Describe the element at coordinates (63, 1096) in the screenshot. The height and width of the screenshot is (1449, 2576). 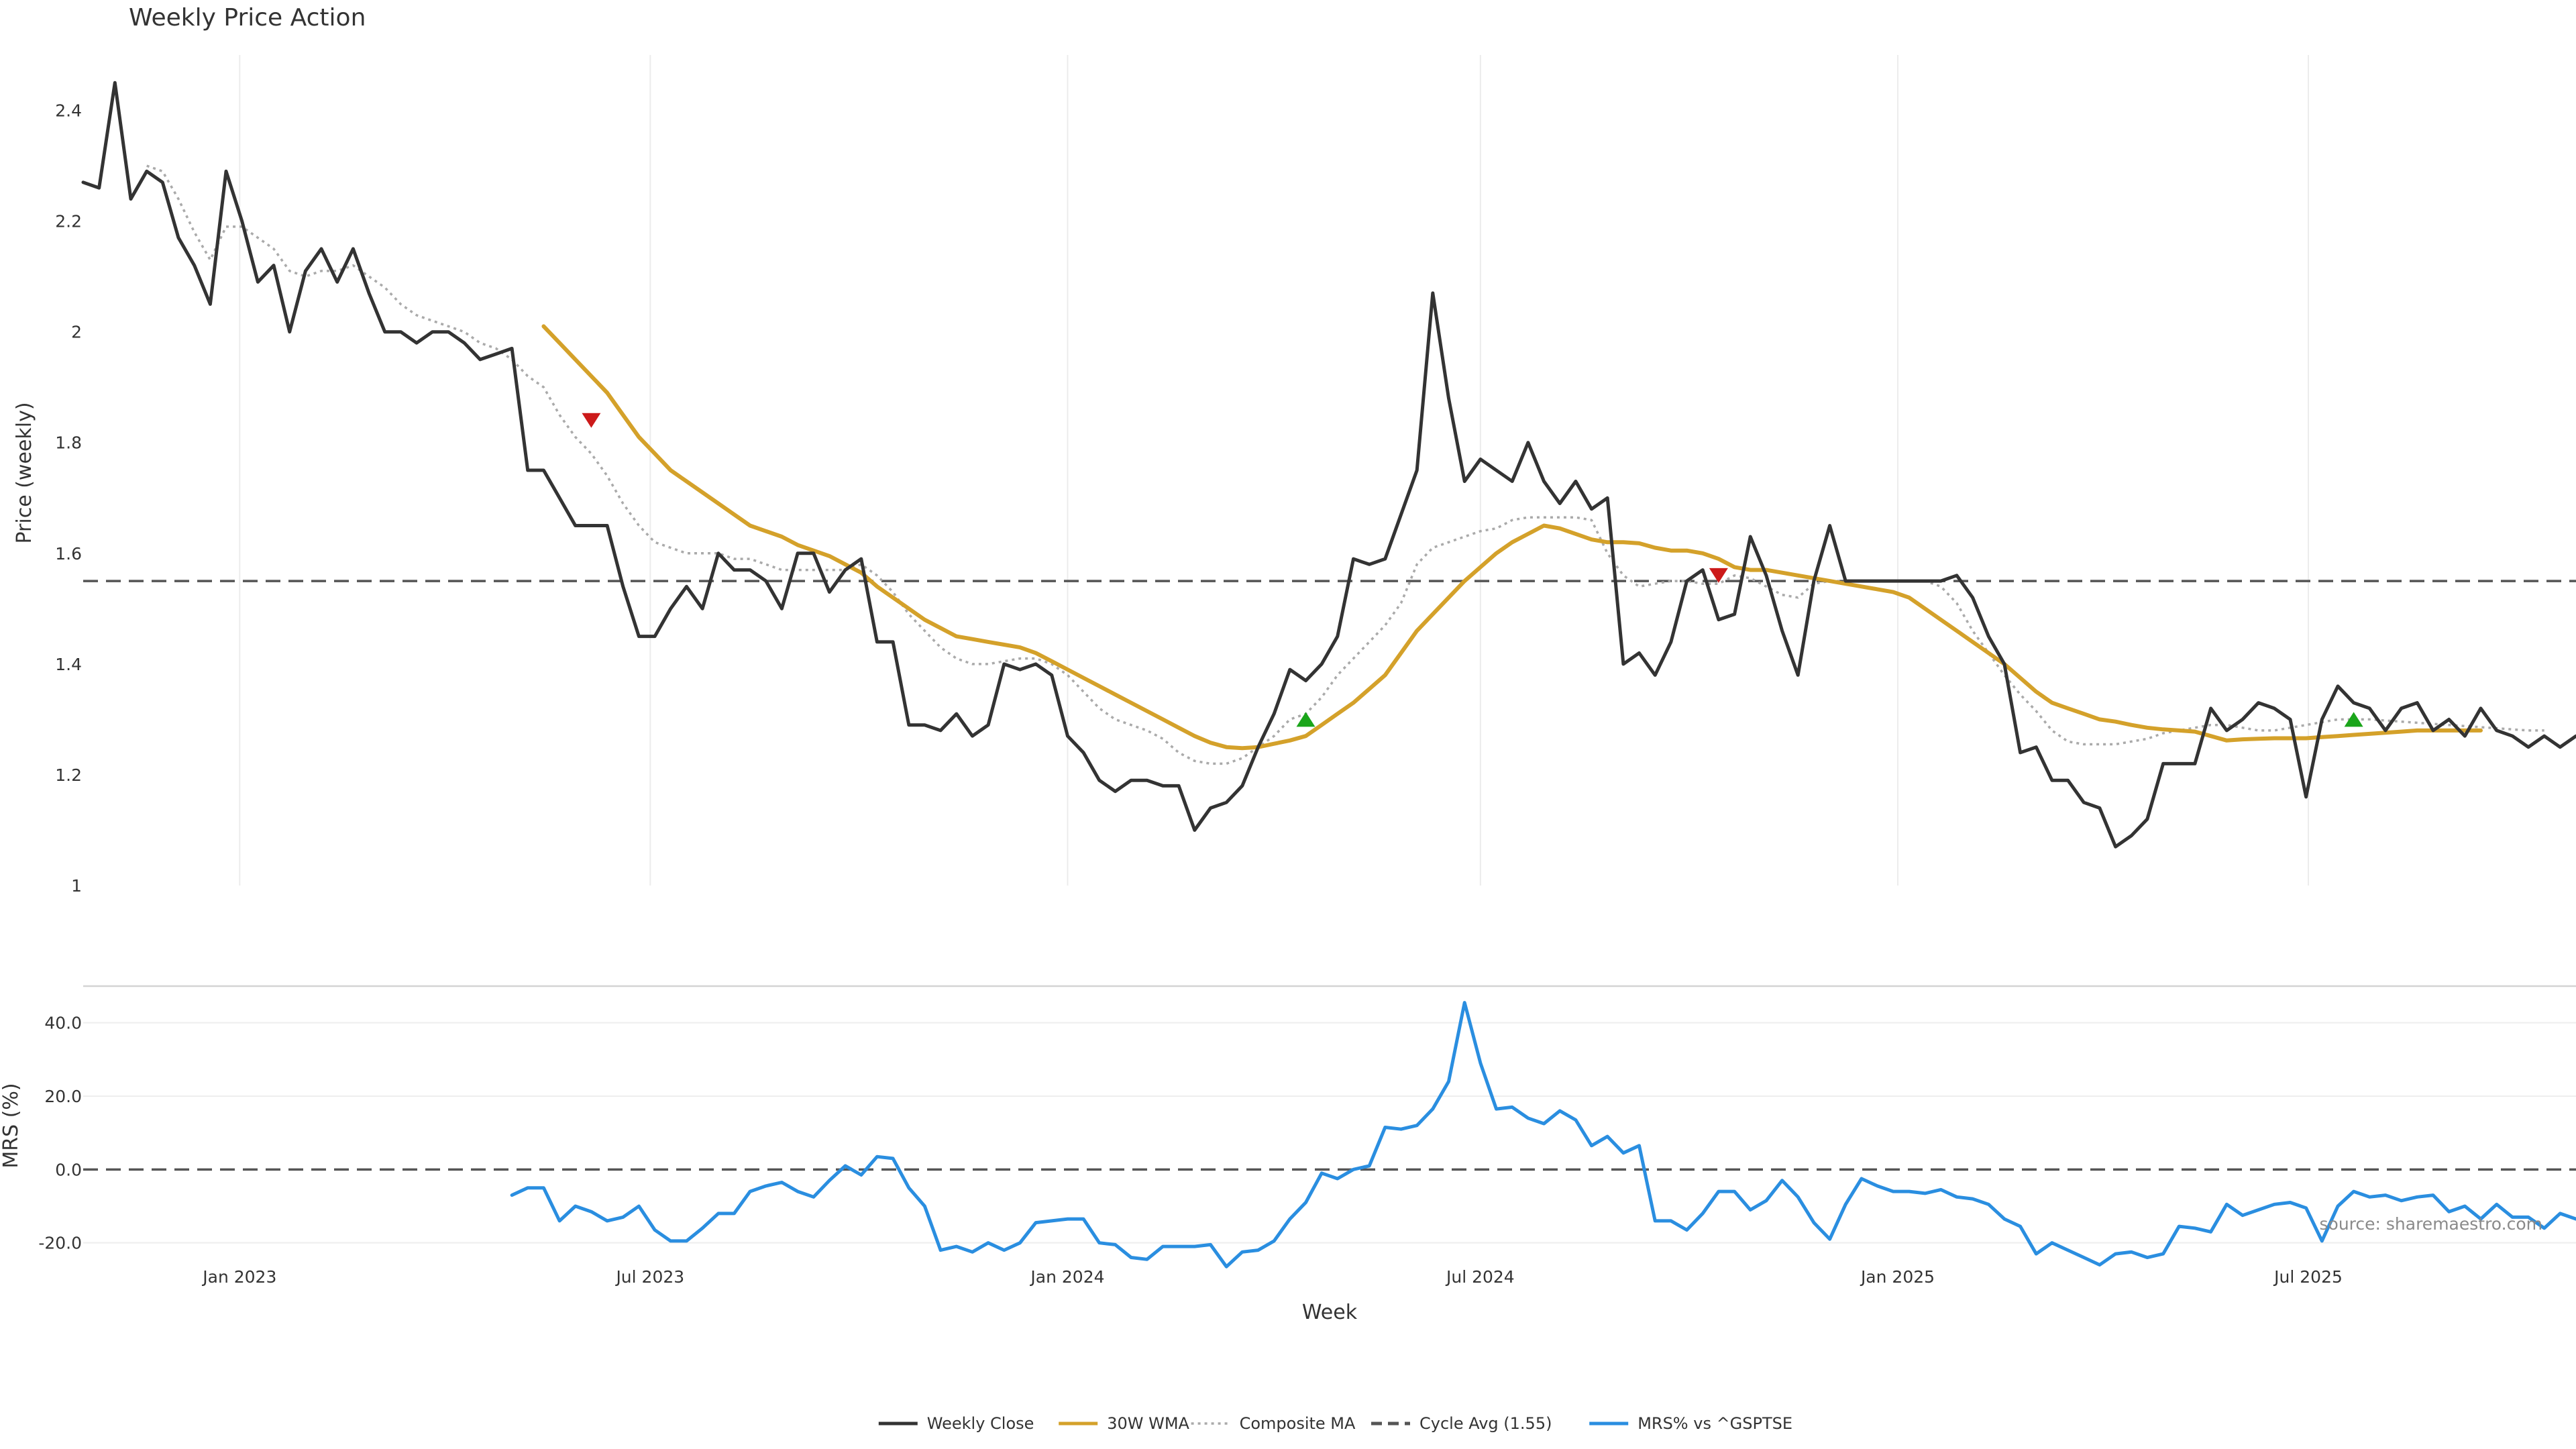
I see `mrs-ytick-label: 20.0` at that location.